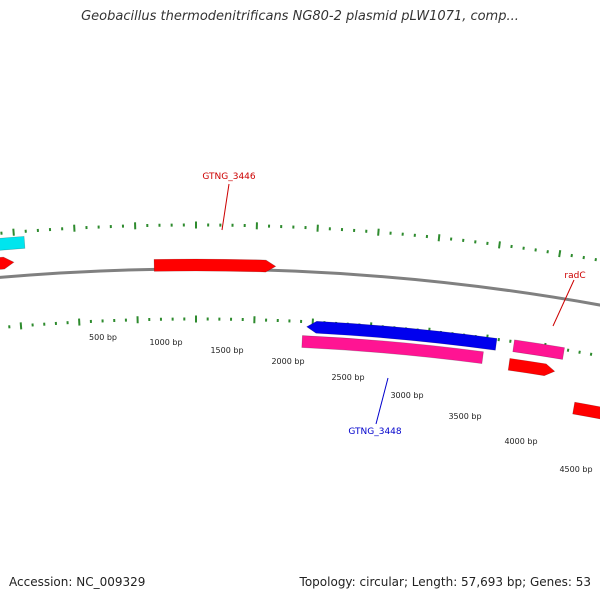 This screenshot has height=600, width=600. I want to click on tick-label-2000: 2000 bp, so click(287, 361).